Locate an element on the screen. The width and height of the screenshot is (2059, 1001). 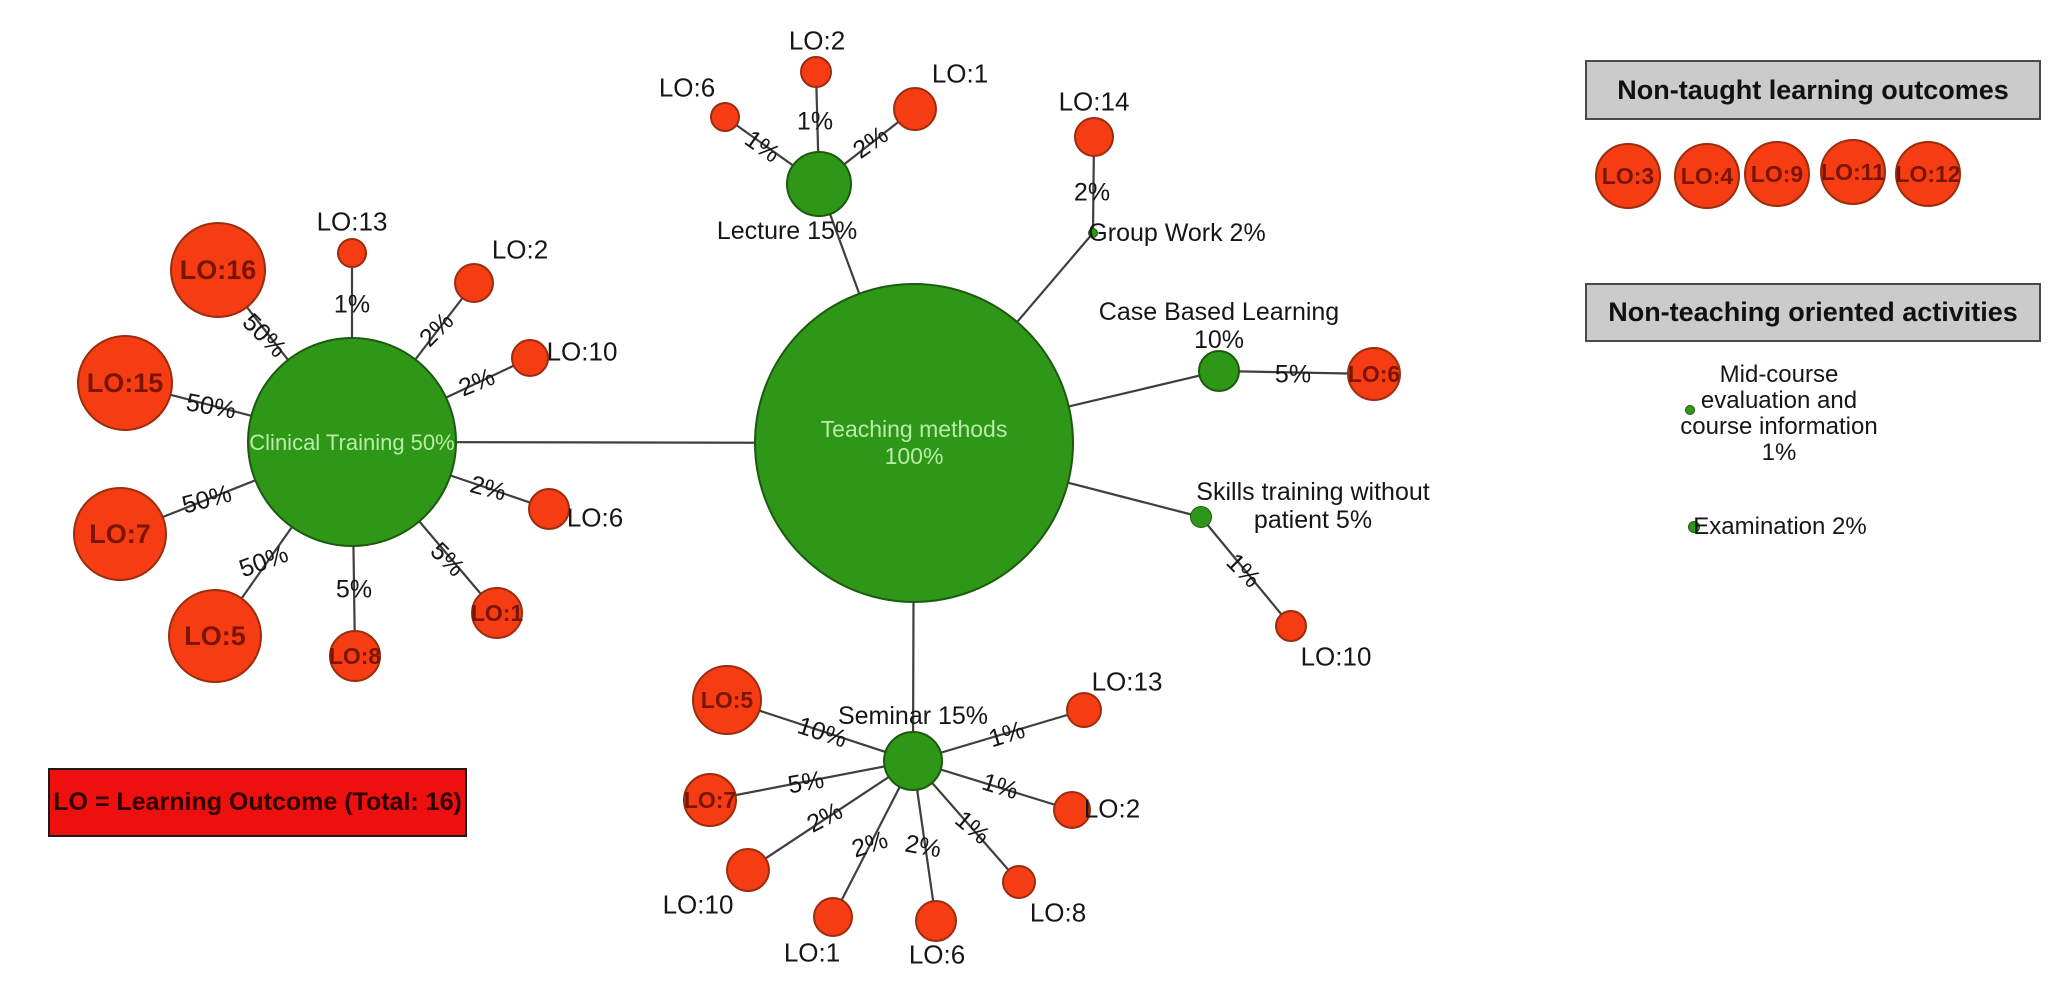
lo13-node-seminar is located at coordinates (1084, 710).